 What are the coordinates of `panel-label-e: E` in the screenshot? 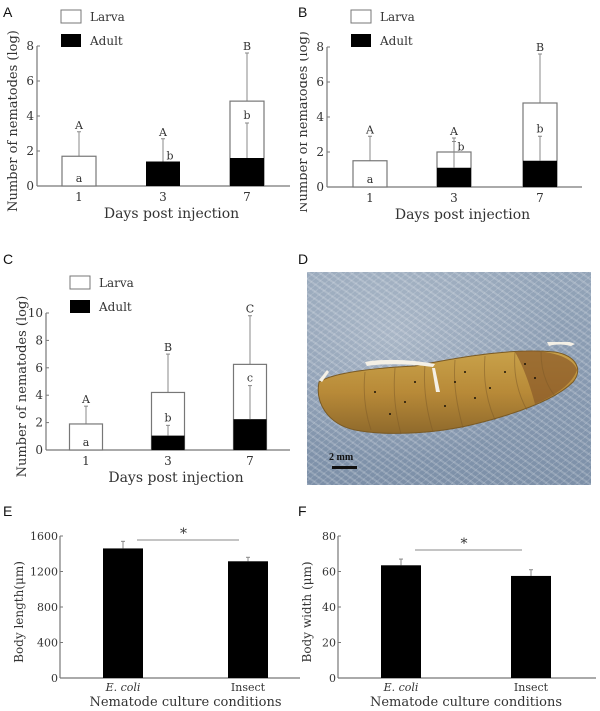 It's located at (8, 511).